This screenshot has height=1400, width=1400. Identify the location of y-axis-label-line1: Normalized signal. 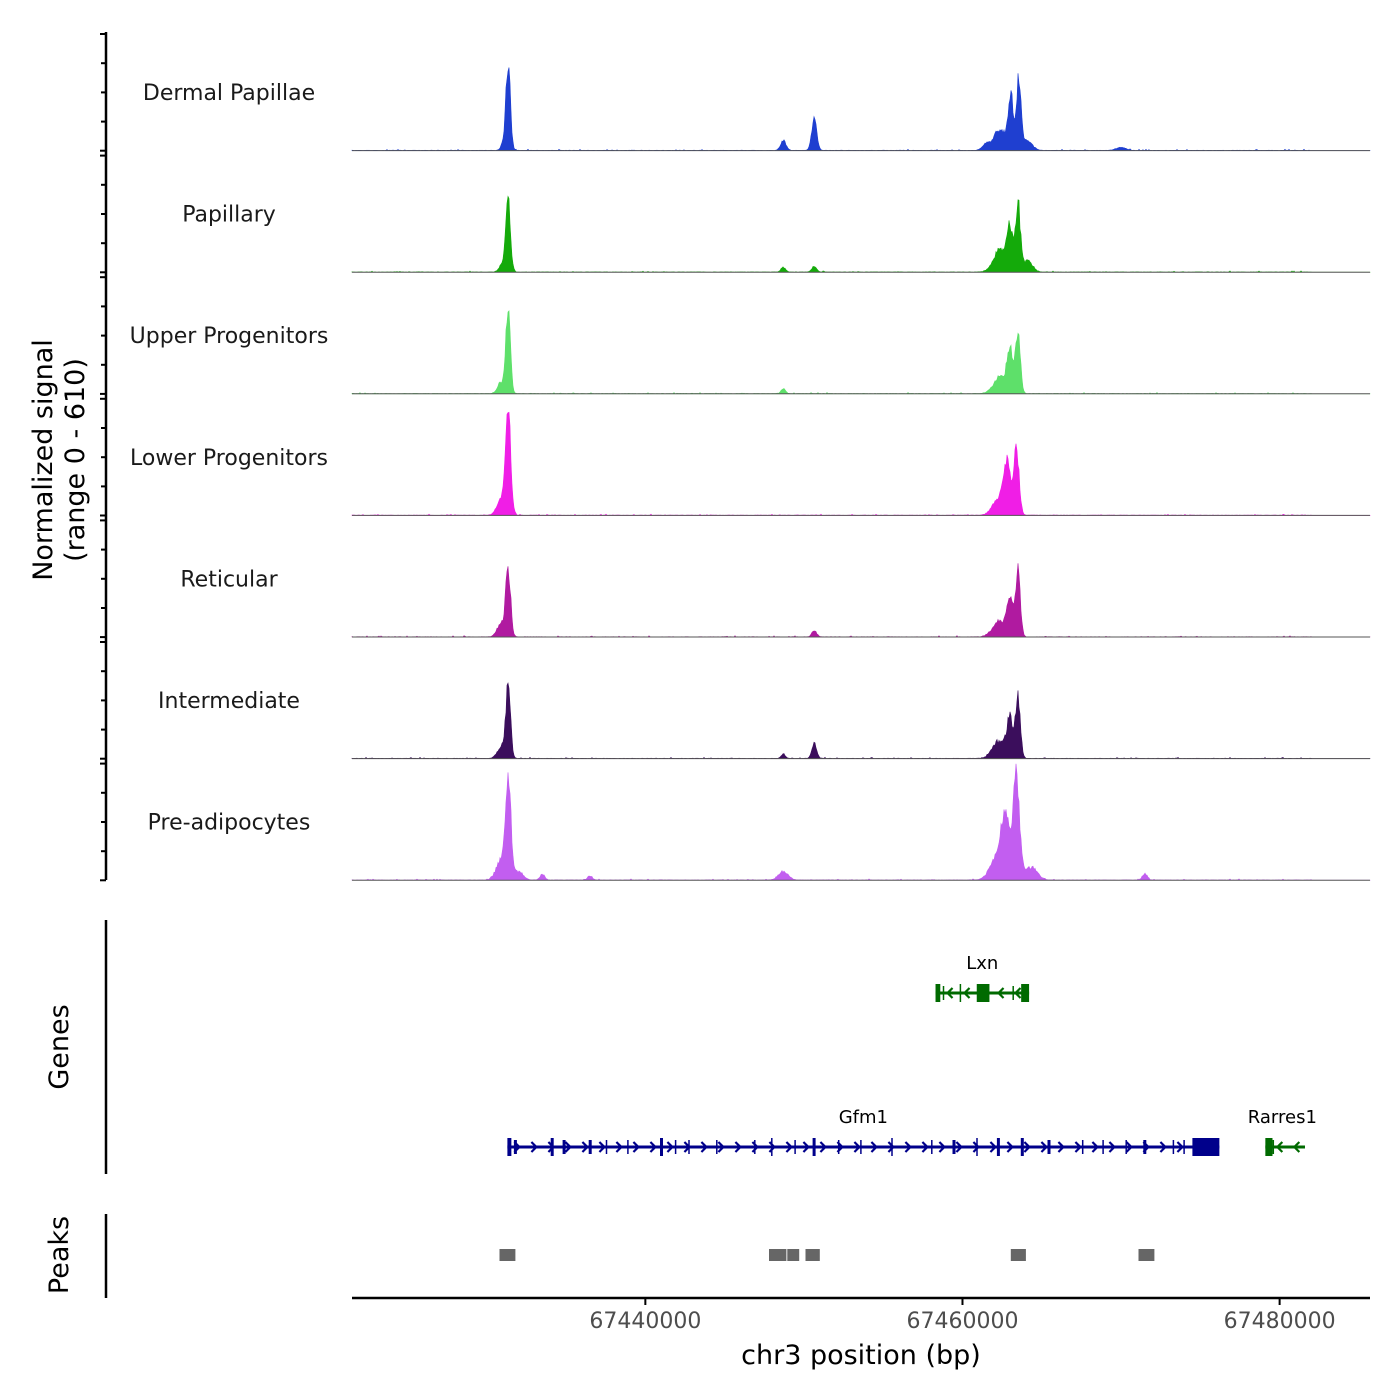
(43, 460).